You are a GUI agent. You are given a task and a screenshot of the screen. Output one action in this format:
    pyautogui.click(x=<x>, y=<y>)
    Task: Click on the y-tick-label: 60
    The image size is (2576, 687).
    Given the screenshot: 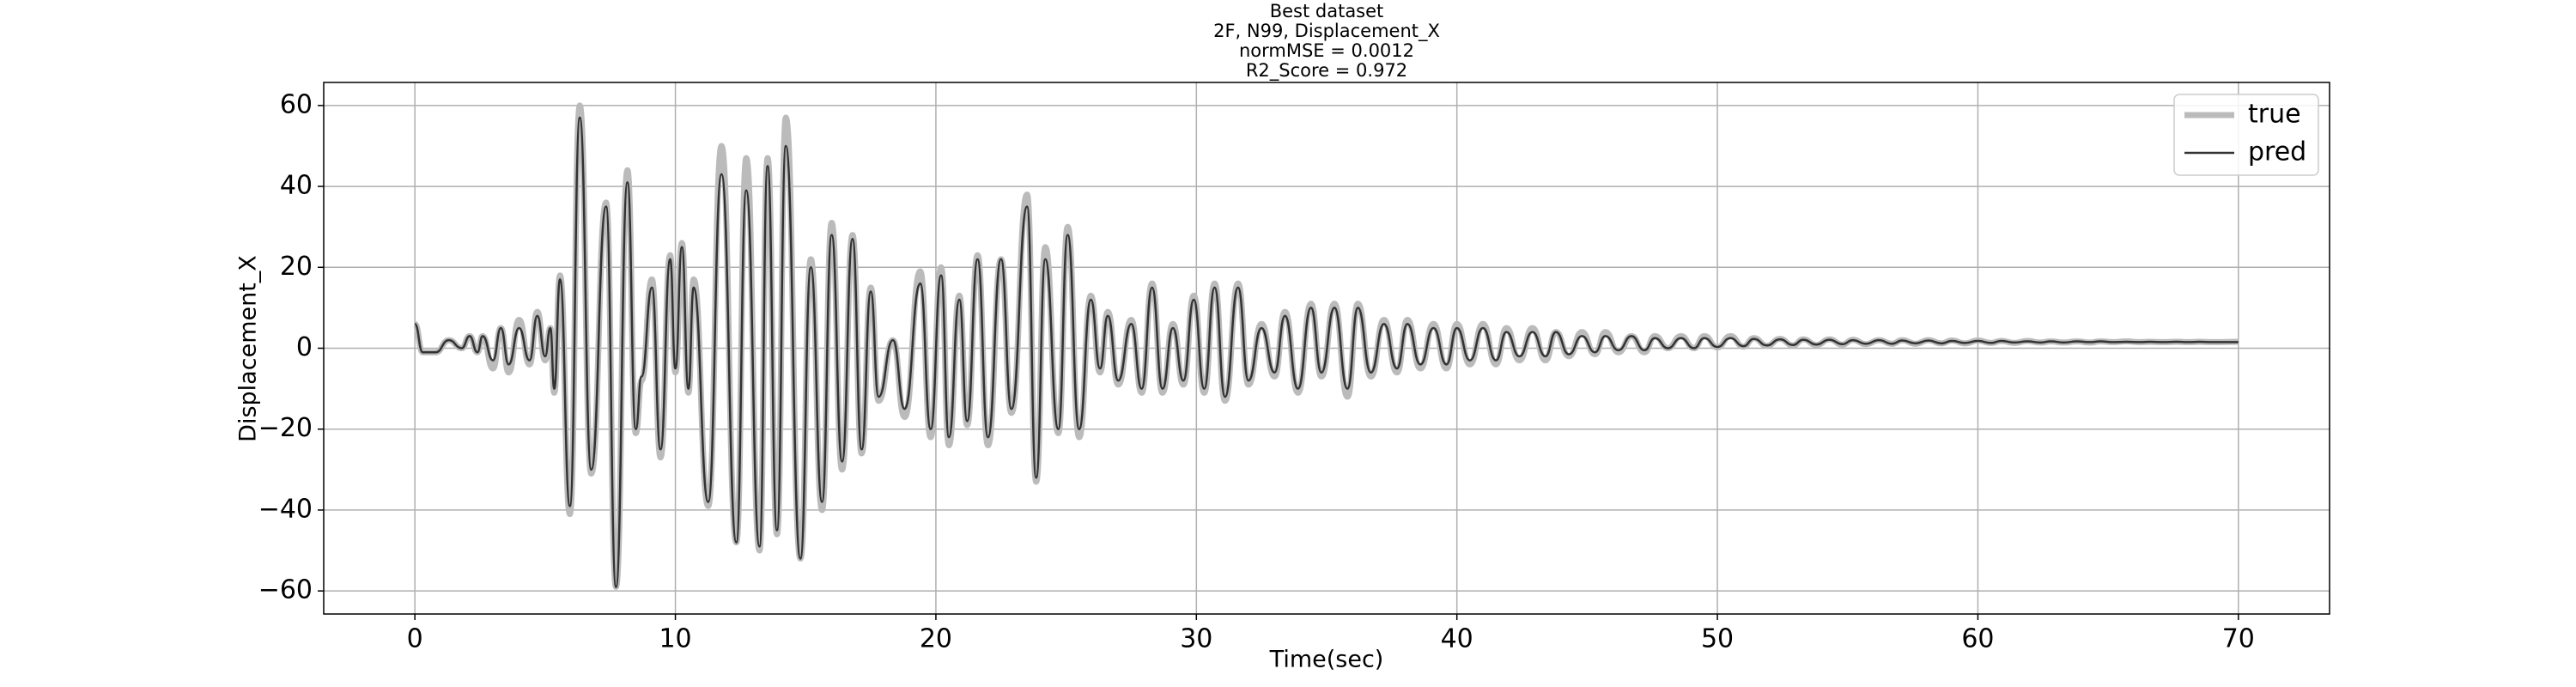 What is the action you would take?
    pyautogui.click(x=296, y=104)
    